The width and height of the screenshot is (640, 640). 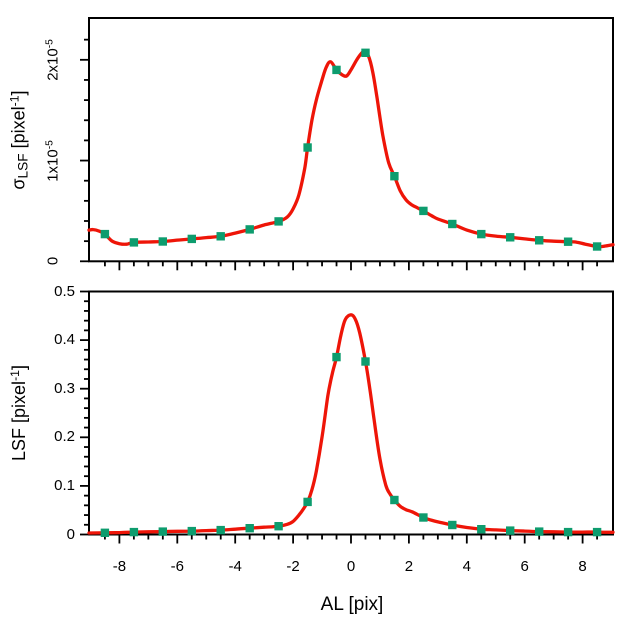 I want to click on al-x-axis-title: AL [pix], so click(x=352, y=604).